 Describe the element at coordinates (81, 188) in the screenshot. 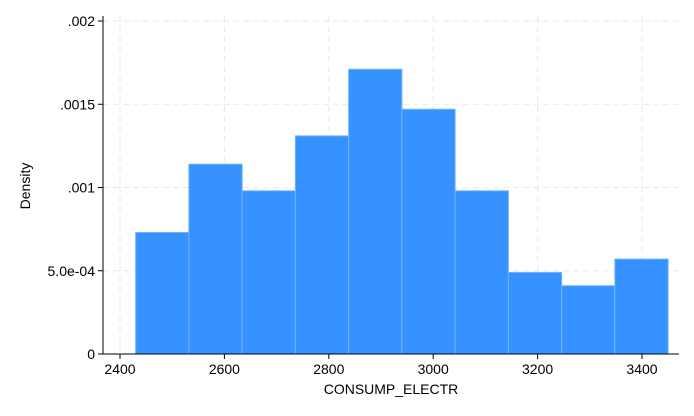

I see `y-tick-label: .001` at that location.